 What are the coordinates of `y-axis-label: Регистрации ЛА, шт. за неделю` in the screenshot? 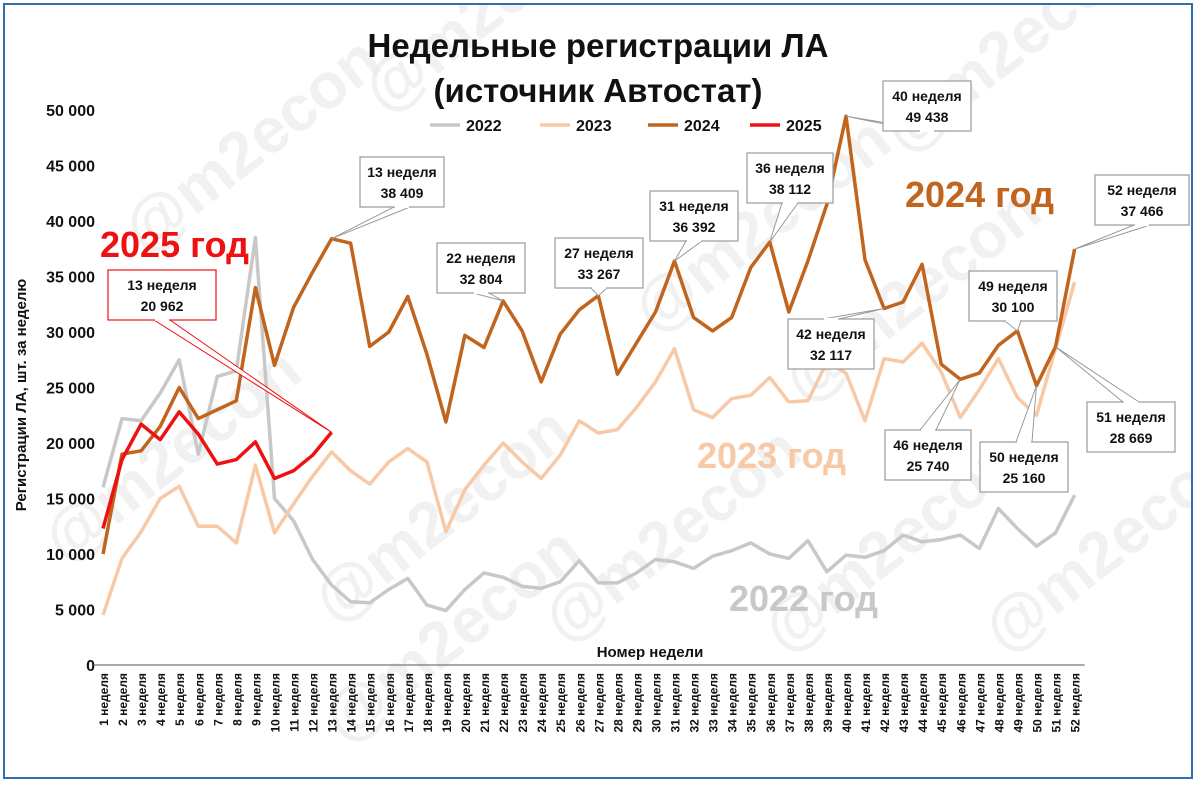 It's located at (21, 395).